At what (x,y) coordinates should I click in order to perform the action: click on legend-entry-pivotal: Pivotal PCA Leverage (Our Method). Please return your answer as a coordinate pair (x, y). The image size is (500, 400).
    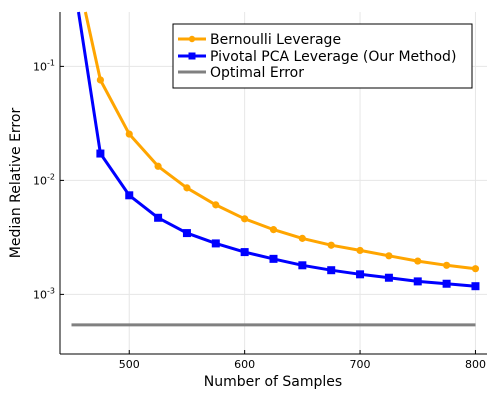
    Looking at the image, I should click on (317, 57).